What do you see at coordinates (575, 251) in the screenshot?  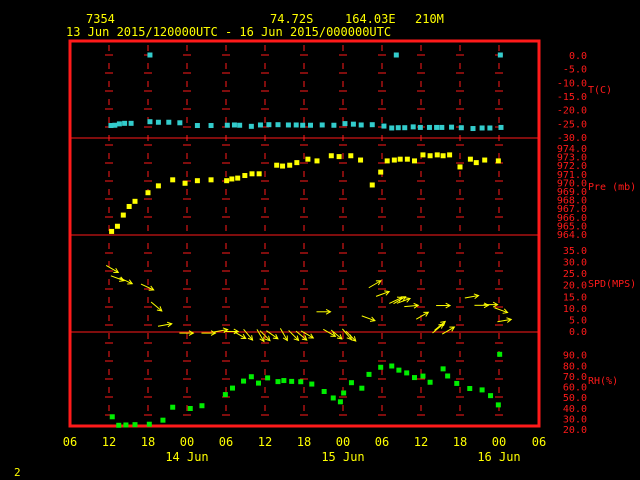 I see `y-tick-label: 35.0` at bounding box center [575, 251].